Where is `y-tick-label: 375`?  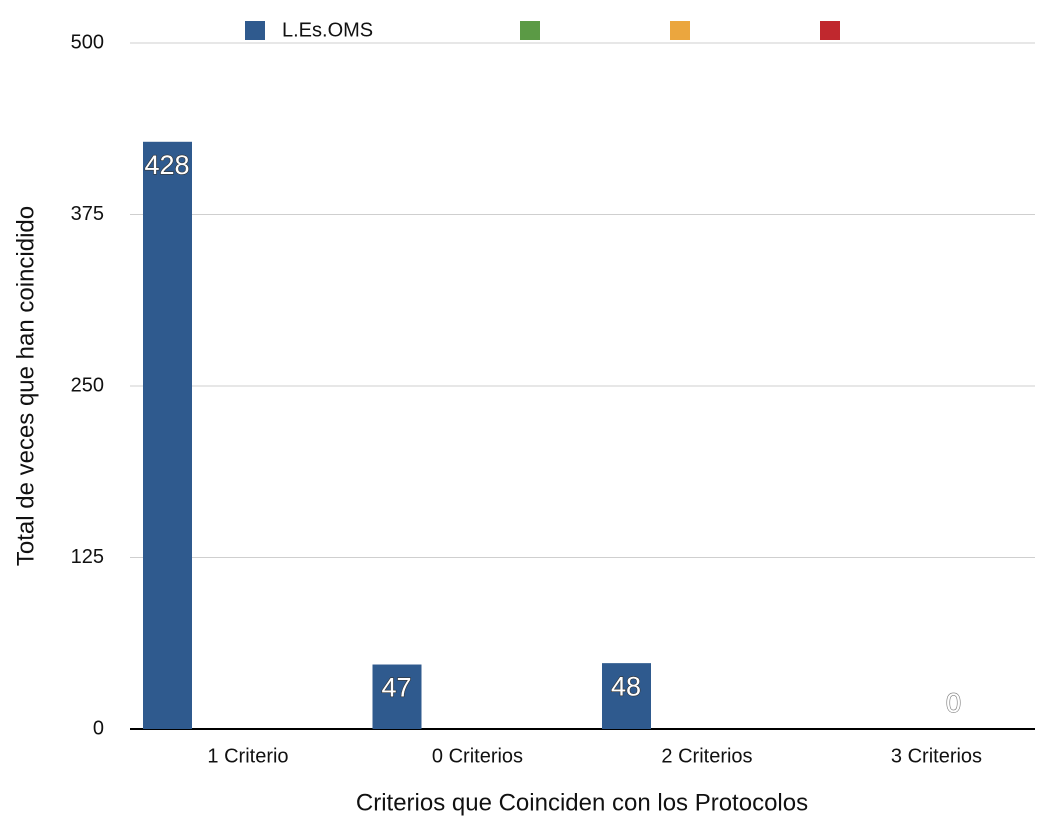 y-tick-label: 375 is located at coordinates (87, 214).